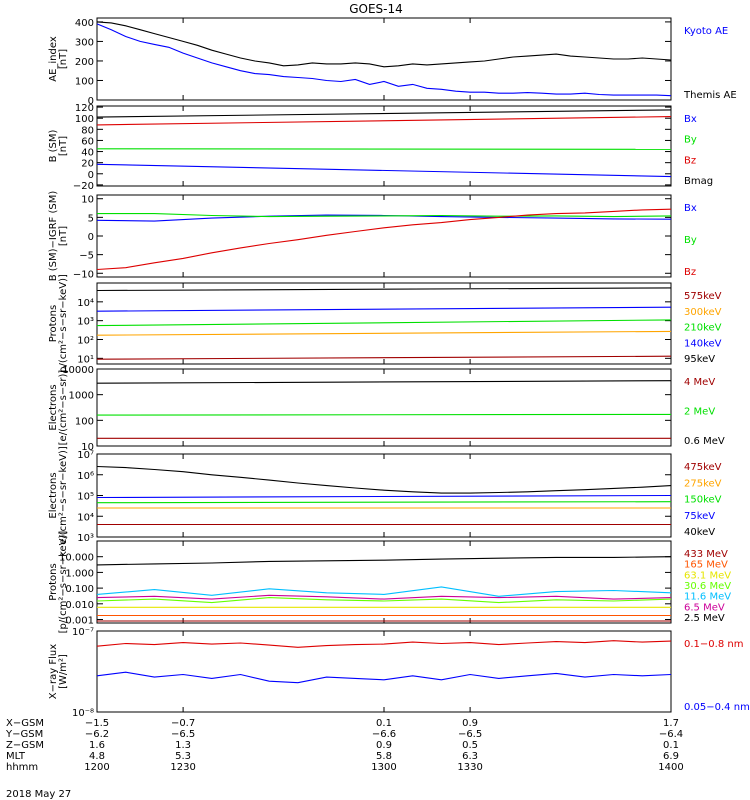  What do you see at coordinates (63, 323) in the screenshot?
I see `y-axis-label: p/(cm²−s−sr−keV)]` at bounding box center [63, 323].